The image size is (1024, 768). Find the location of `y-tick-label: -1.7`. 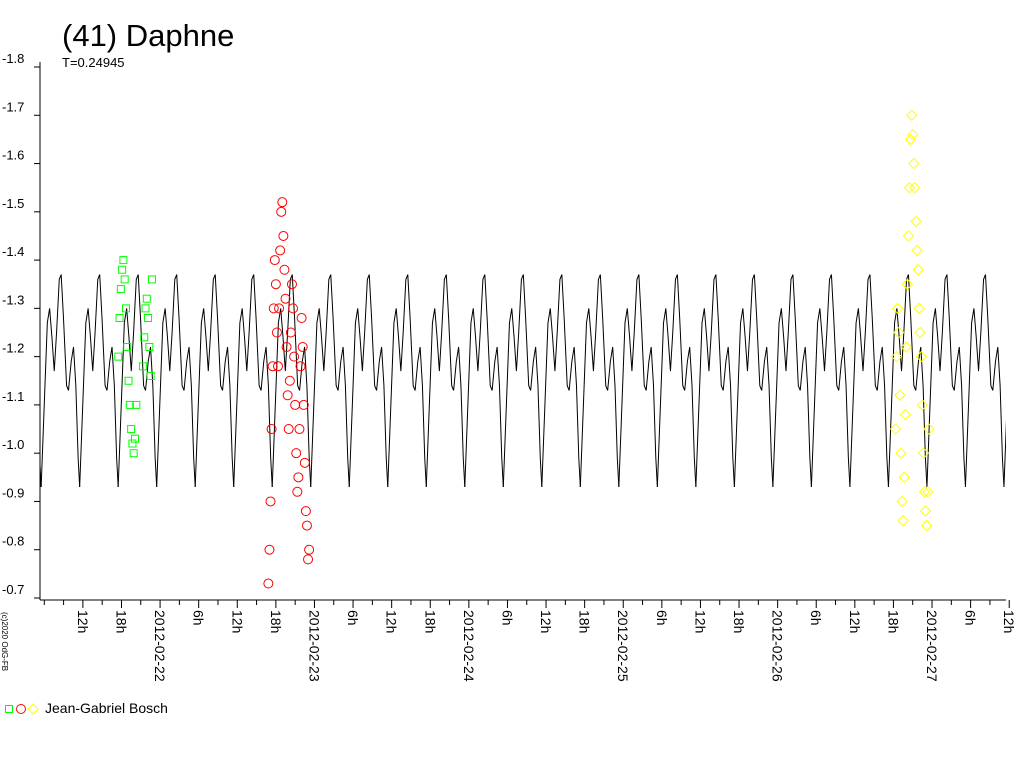

y-tick-label: -1.7 is located at coordinates (13, 106).